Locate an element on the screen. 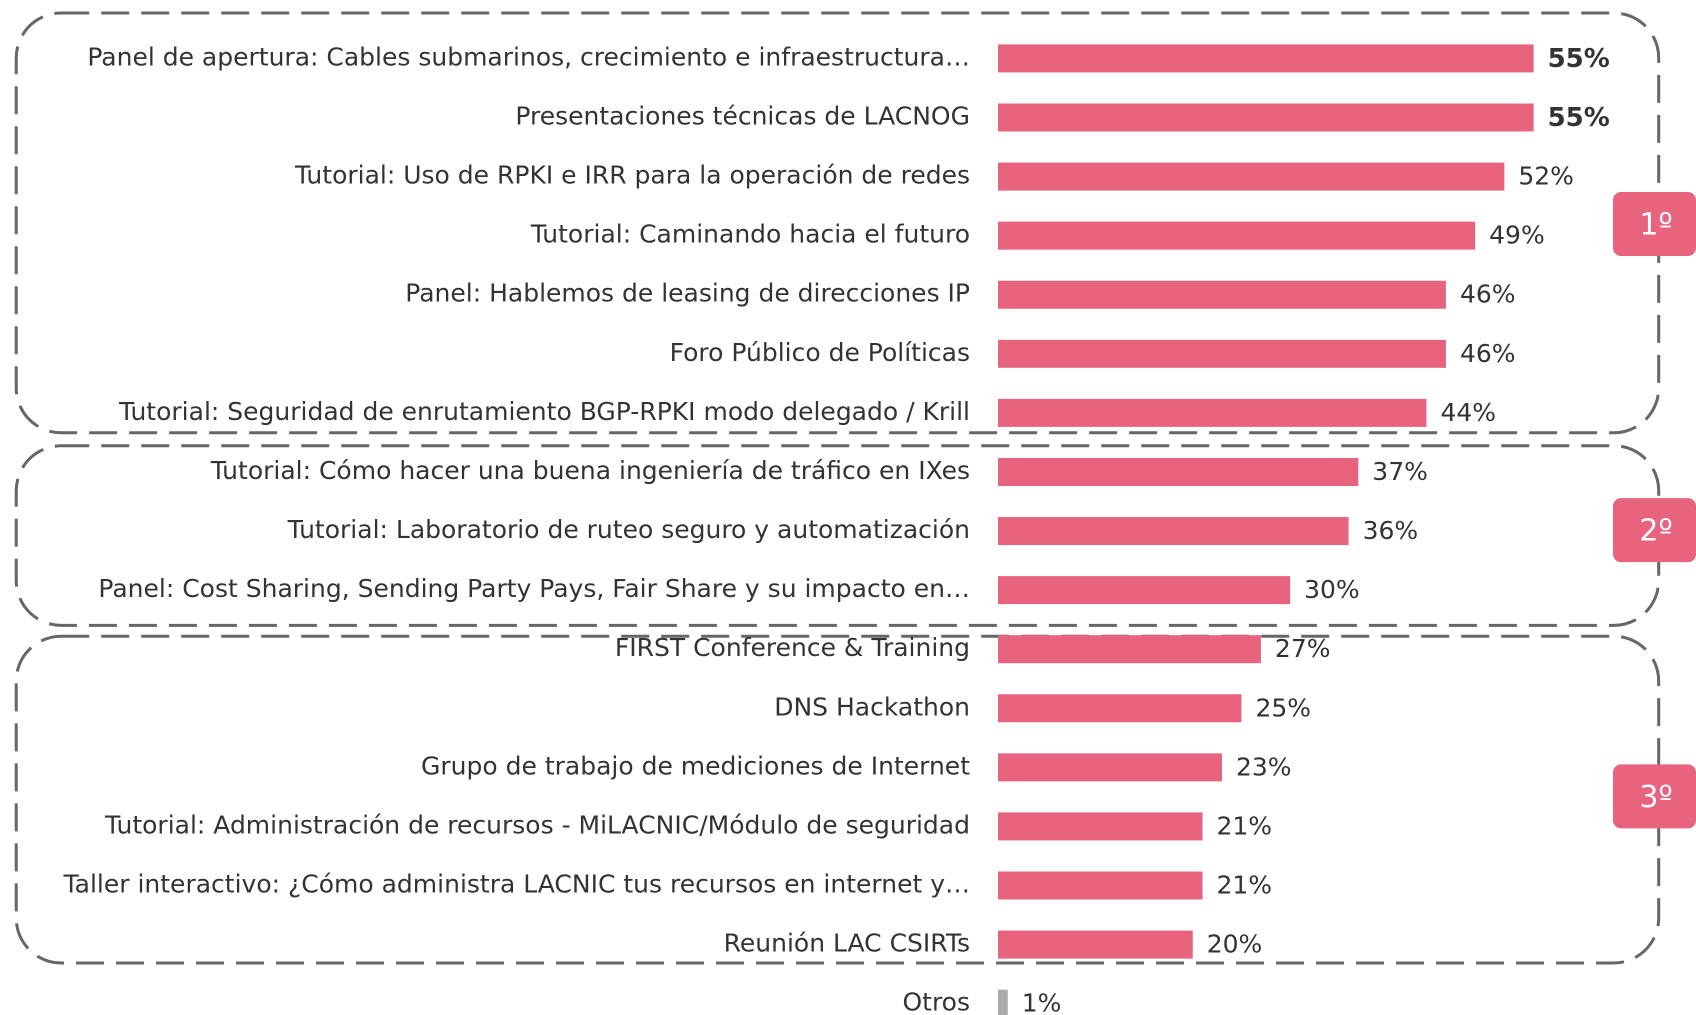 Image resolution: width=1696 pixels, height=1015 pixels. value-label: 49% is located at coordinates (1517, 235).